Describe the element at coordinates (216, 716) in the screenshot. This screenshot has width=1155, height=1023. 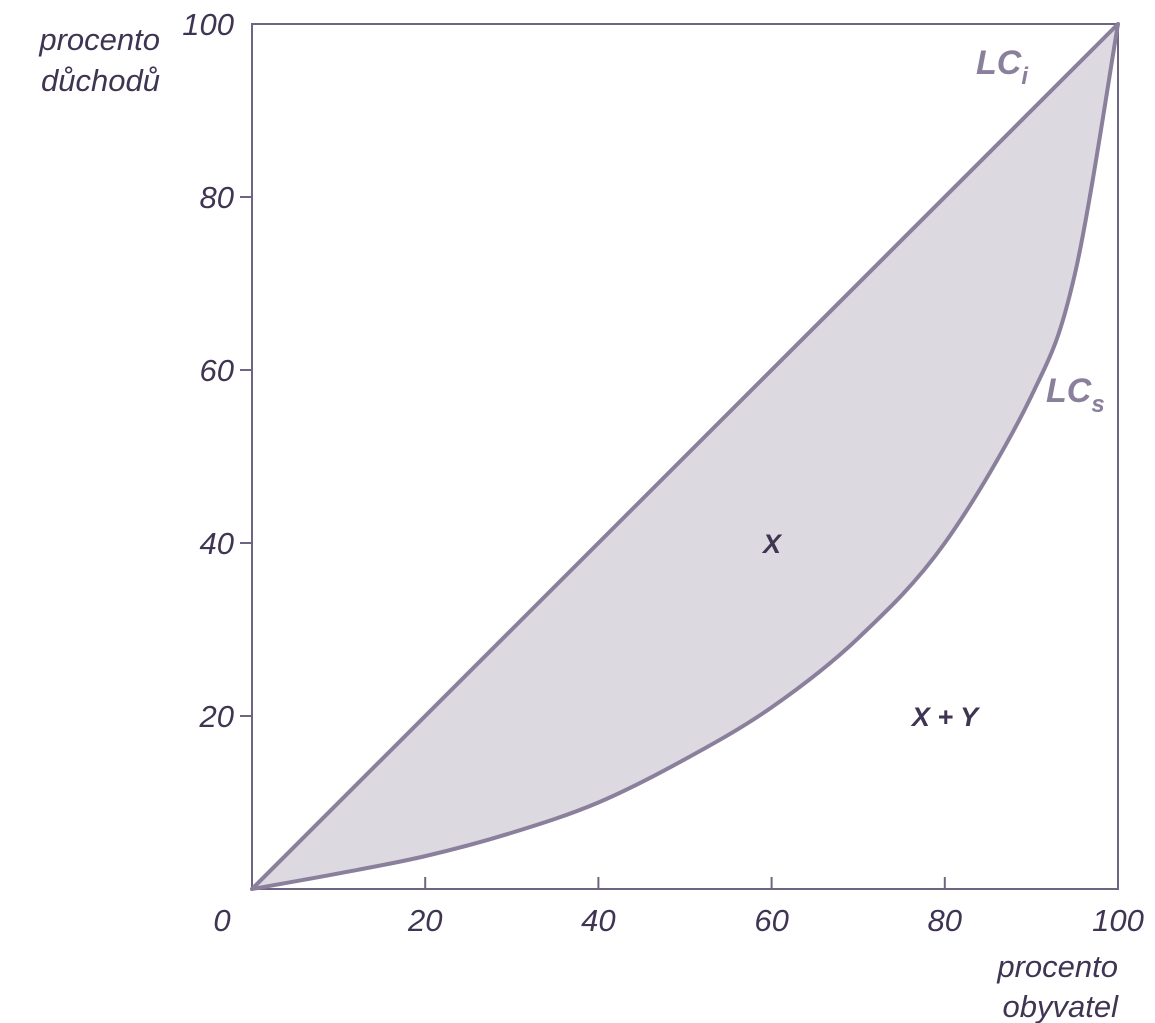
I see `y-tick-label: 20` at that location.